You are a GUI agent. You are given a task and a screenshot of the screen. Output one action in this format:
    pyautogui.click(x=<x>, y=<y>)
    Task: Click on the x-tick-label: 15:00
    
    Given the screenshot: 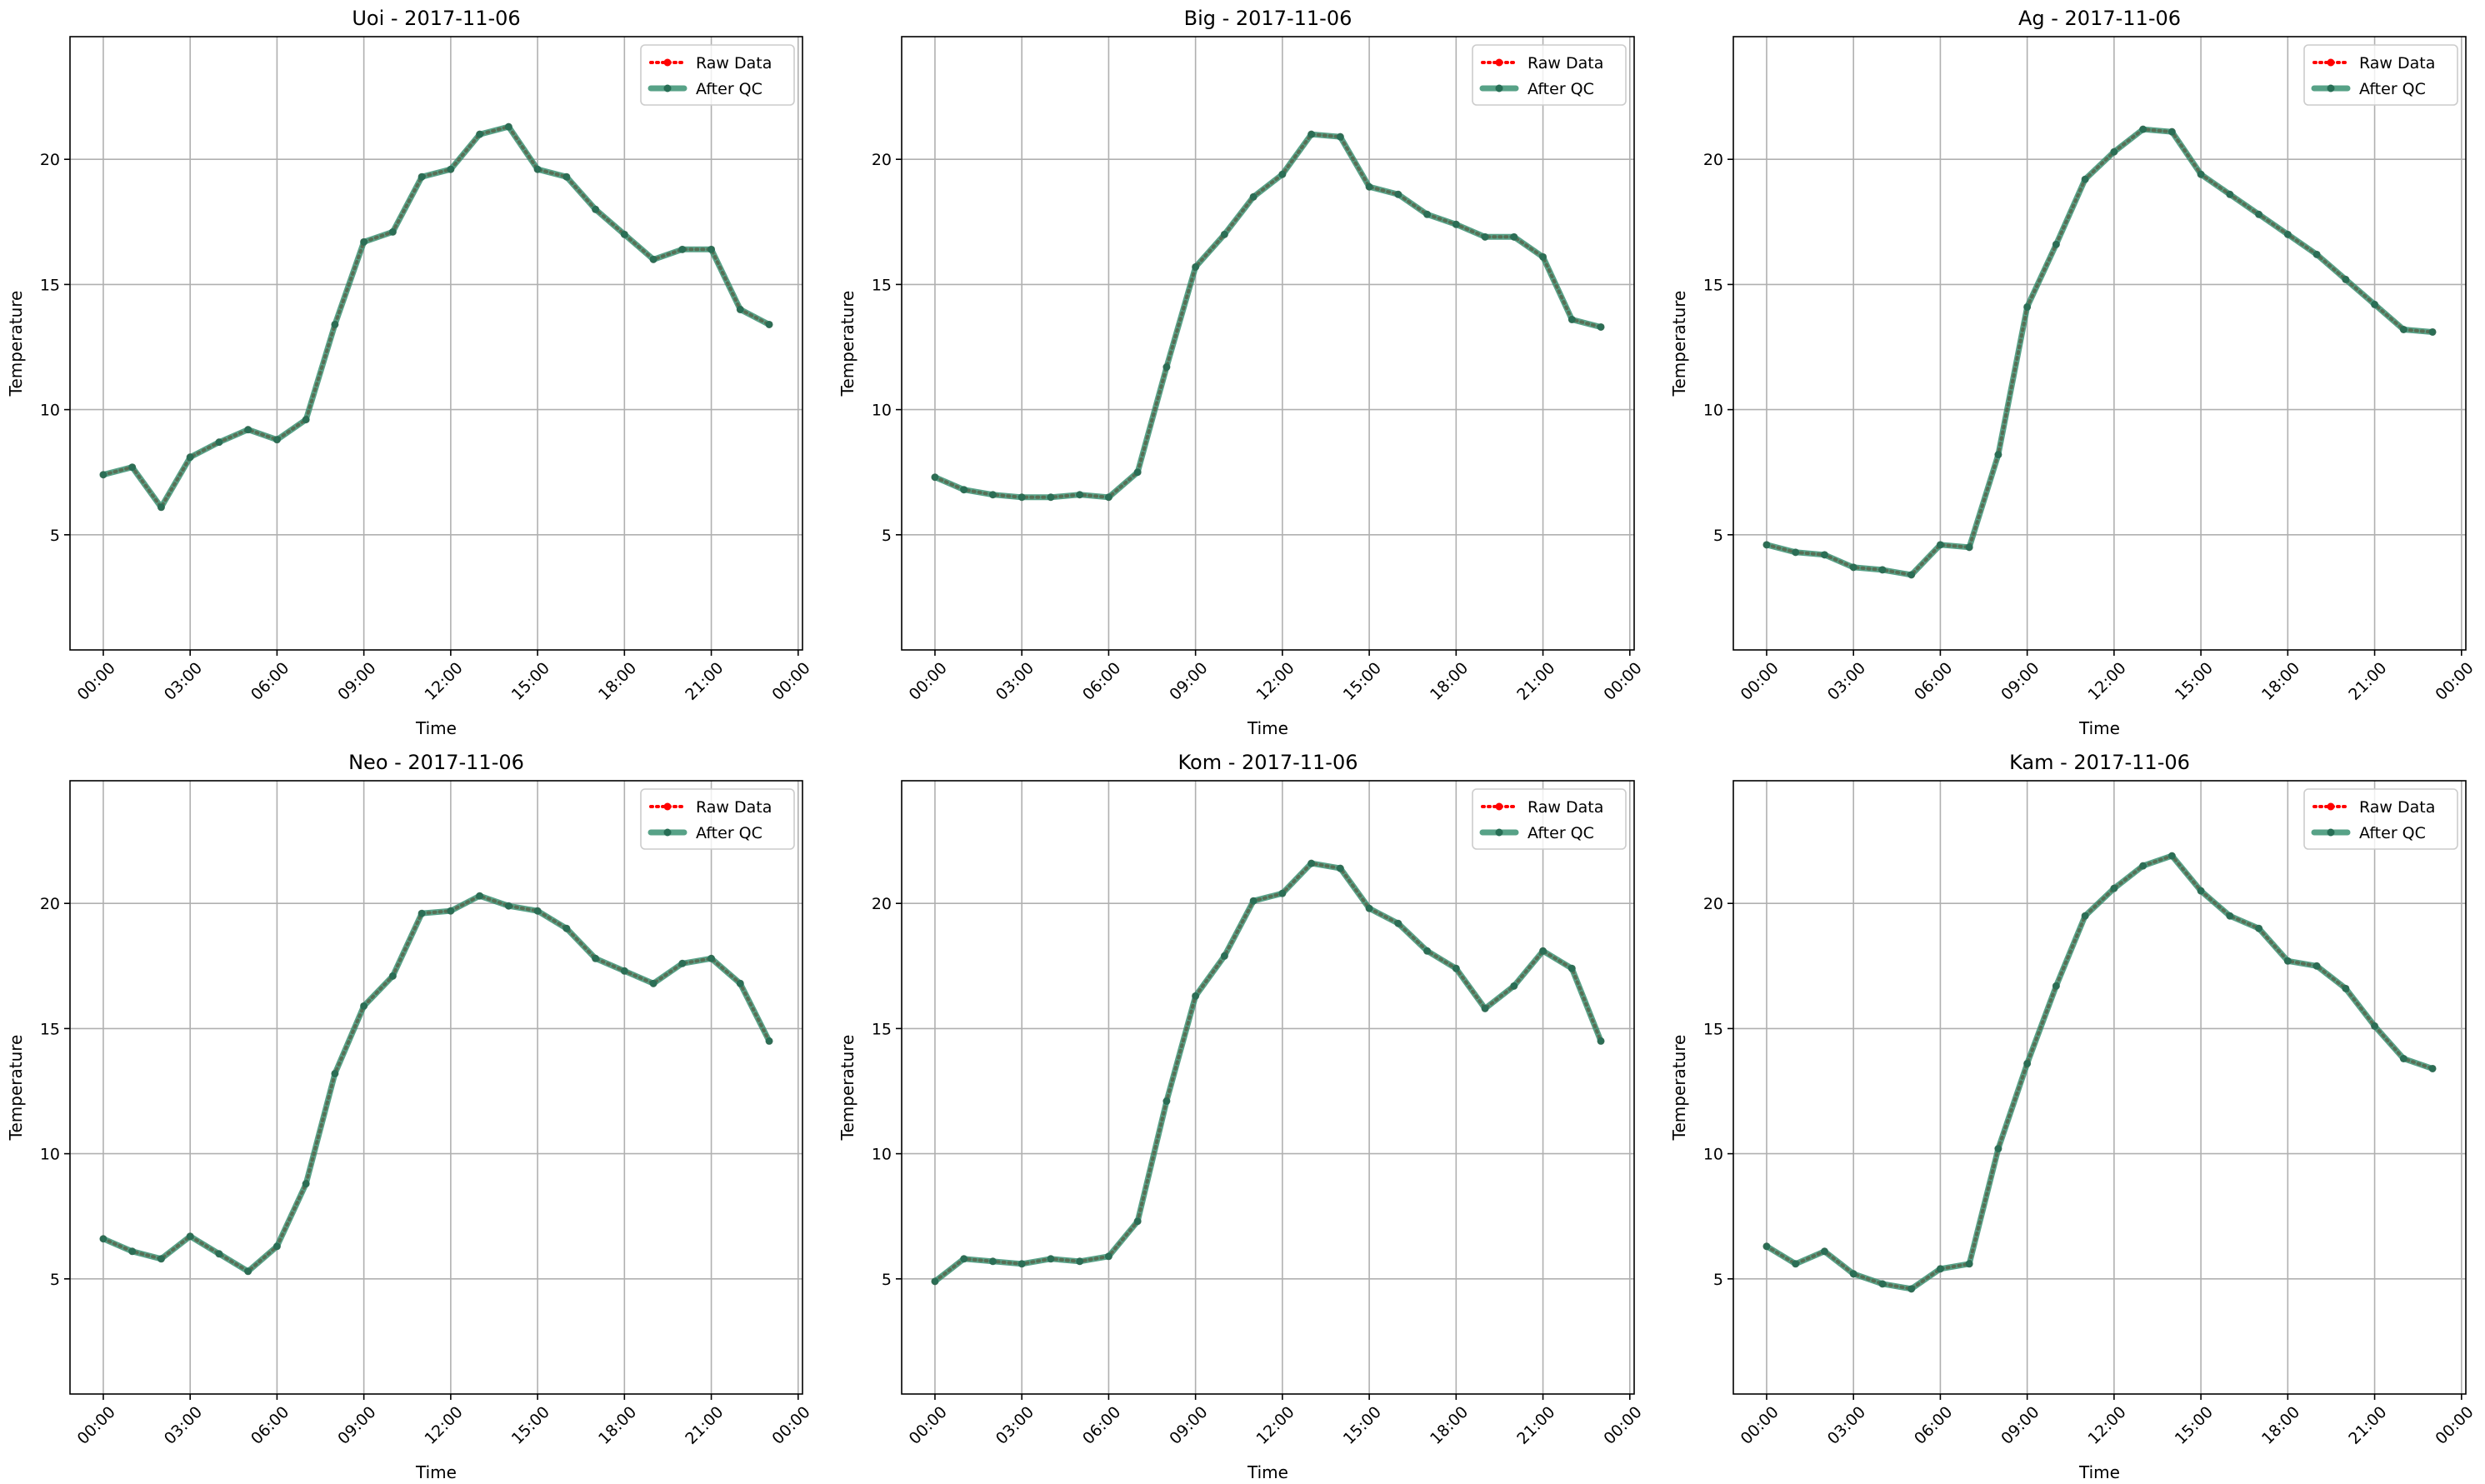 What is the action you would take?
    pyautogui.click(x=530, y=1425)
    